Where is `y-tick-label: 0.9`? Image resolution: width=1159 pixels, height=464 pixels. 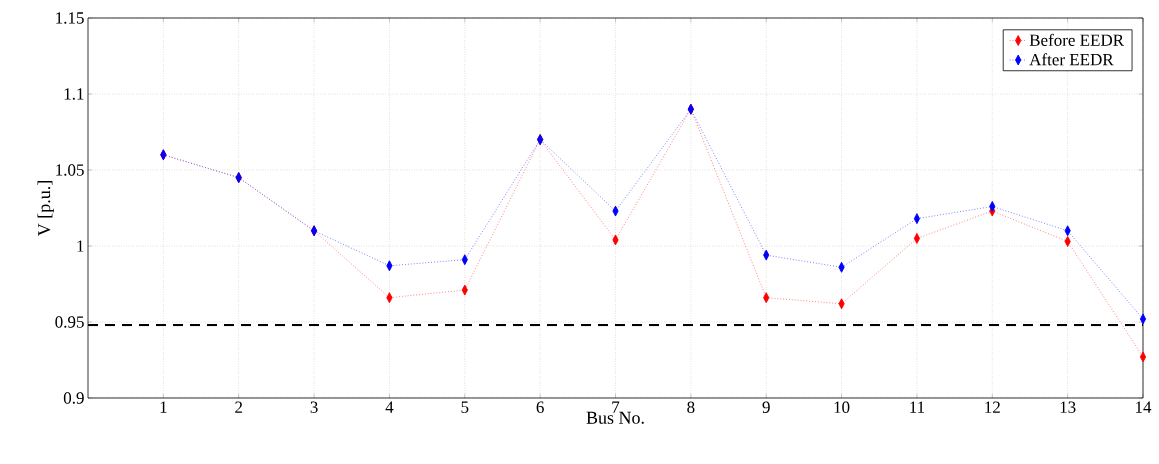 y-tick-label: 0.9 is located at coordinates (73, 398).